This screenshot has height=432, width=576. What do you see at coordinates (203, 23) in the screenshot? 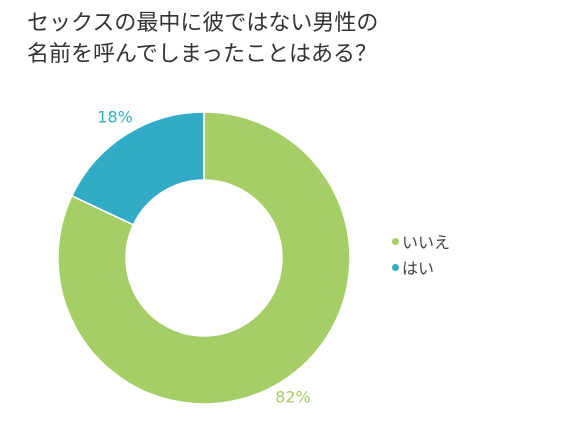
I see `chart-title-line-1: セックスの最中に彼ではない男性の` at bounding box center [203, 23].